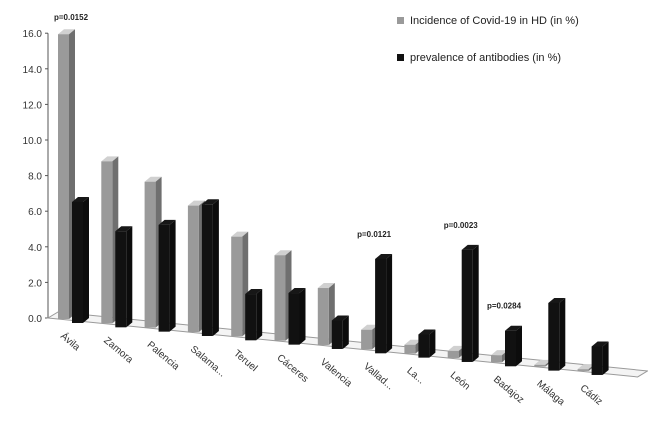 The width and height of the screenshot is (648, 429). Describe the element at coordinates (35, 177) in the screenshot. I see `y-tick-label: 8.0` at that location.